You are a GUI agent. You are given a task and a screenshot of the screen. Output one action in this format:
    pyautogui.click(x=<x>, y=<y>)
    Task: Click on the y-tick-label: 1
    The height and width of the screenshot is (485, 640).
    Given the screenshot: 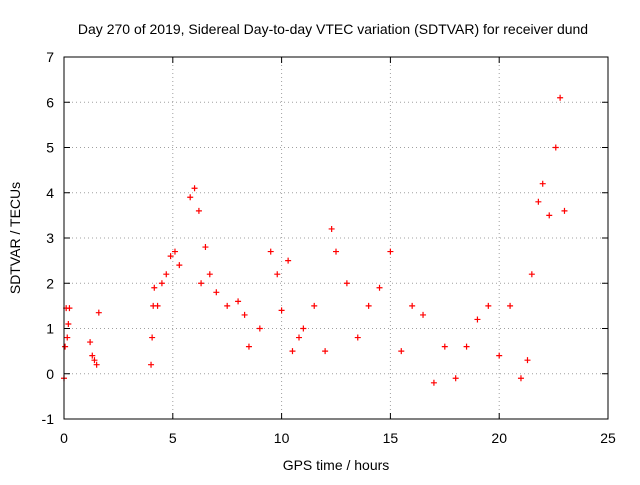 What is the action you would take?
    pyautogui.click(x=50, y=329)
    